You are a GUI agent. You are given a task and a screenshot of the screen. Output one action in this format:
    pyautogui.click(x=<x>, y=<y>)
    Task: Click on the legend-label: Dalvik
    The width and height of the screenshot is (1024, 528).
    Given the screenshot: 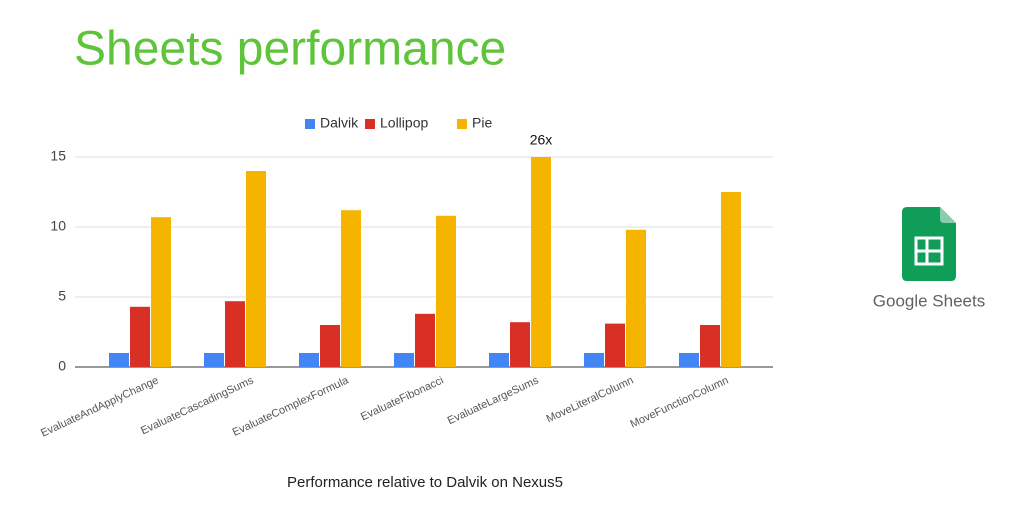 What is the action you would take?
    pyautogui.click(x=339, y=123)
    